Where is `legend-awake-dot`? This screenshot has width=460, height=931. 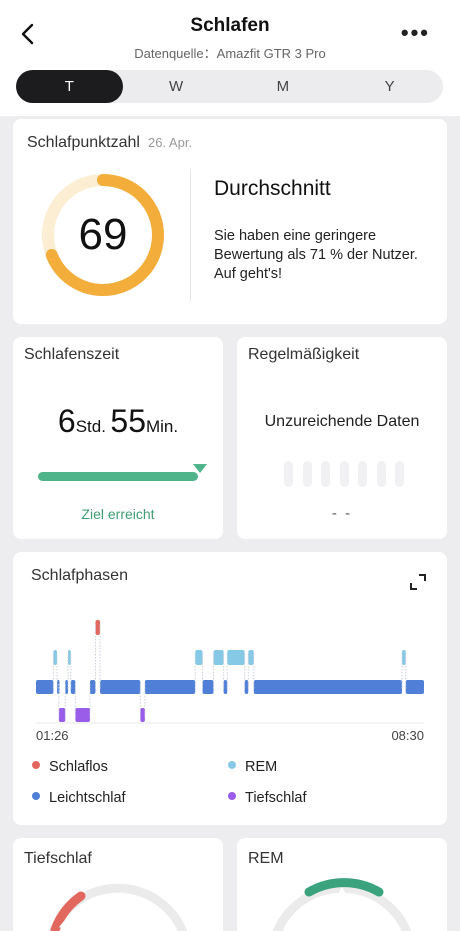
legend-awake-dot is located at coordinates (36, 765).